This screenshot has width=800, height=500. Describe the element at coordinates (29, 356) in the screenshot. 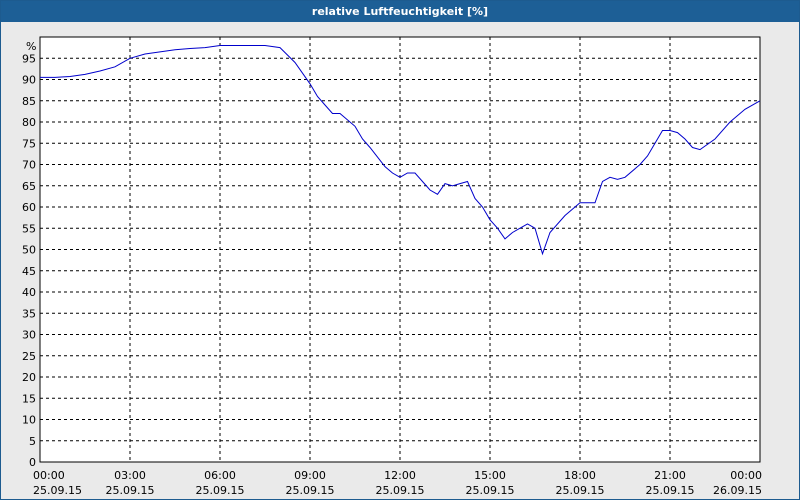

I see `y-tick-label: 25` at that location.